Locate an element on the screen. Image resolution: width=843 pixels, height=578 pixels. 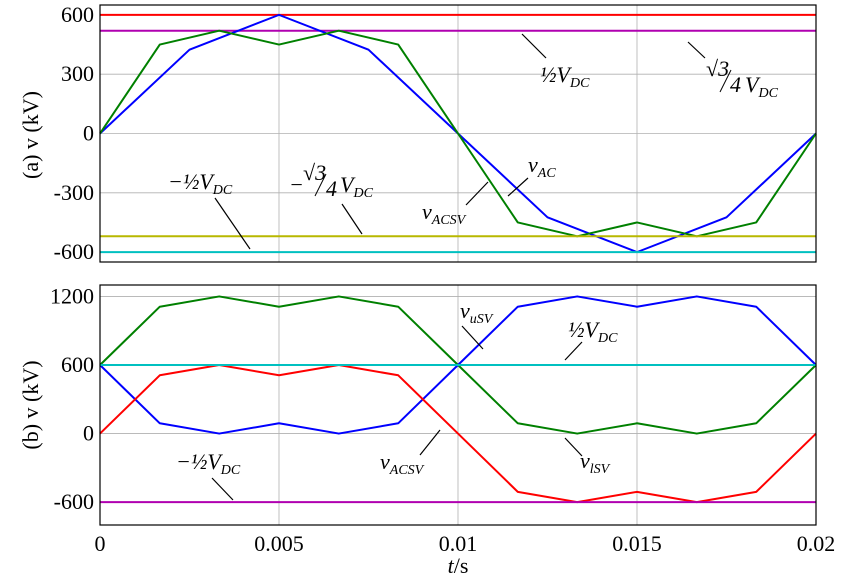
annotation-neg-half-vdc-a: −½VDC is located at coordinates (209, 209).